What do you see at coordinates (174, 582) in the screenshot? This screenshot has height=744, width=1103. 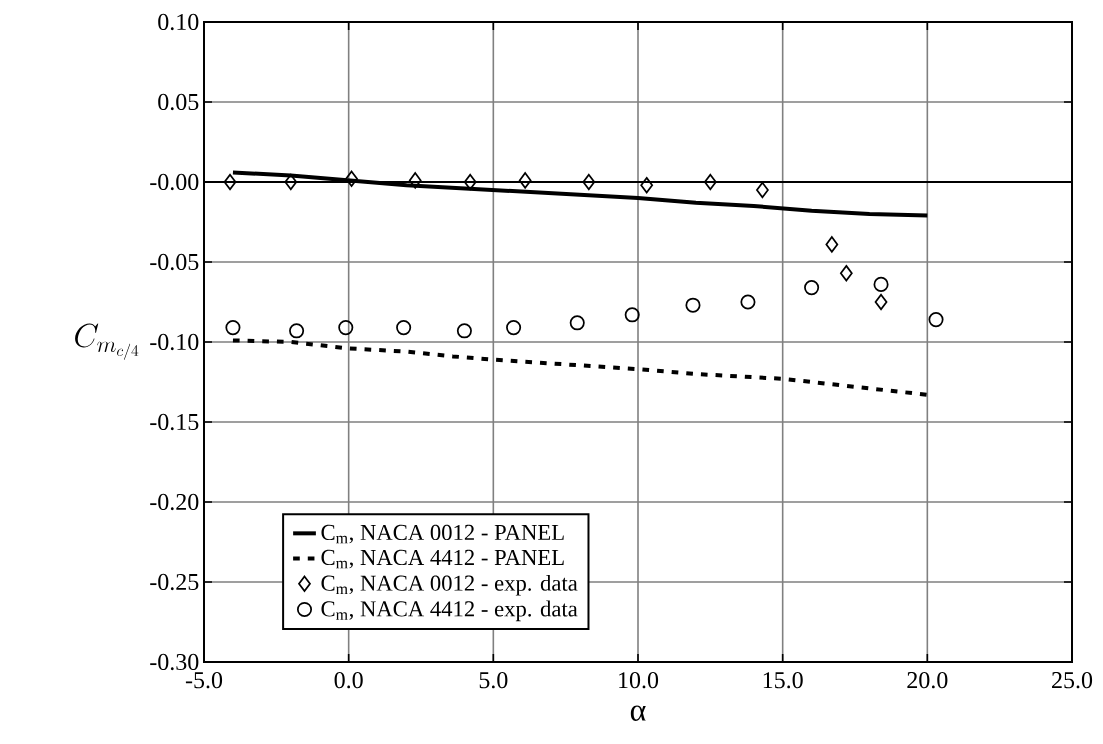 I see `y-tick-label: -0.25` at bounding box center [174, 582].